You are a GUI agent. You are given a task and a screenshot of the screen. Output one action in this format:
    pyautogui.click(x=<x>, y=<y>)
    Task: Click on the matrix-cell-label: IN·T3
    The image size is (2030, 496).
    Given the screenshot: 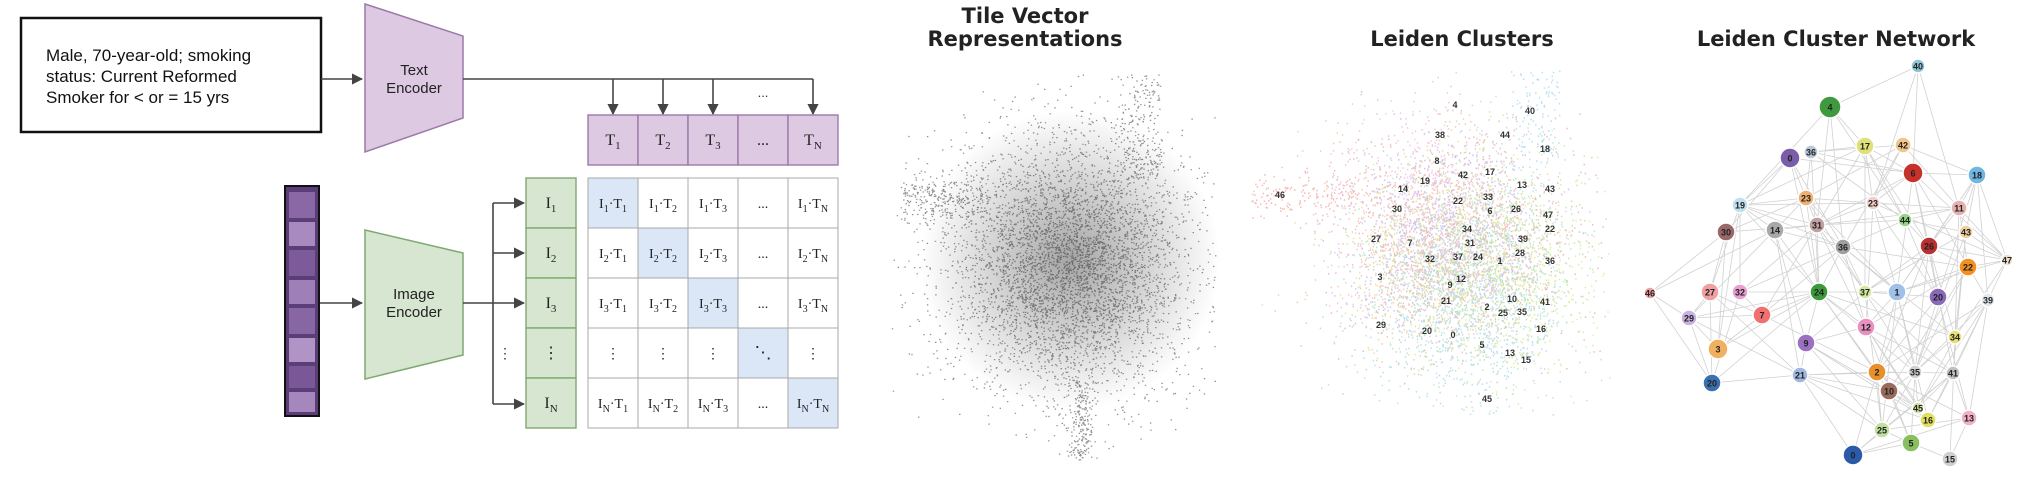 What is the action you would take?
    pyautogui.click(x=713, y=406)
    